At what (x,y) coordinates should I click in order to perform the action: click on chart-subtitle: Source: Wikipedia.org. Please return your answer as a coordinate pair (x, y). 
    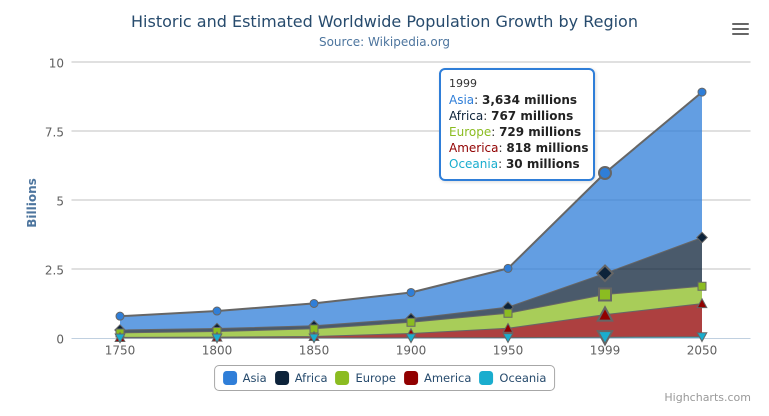
    Looking at the image, I should click on (384, 42).